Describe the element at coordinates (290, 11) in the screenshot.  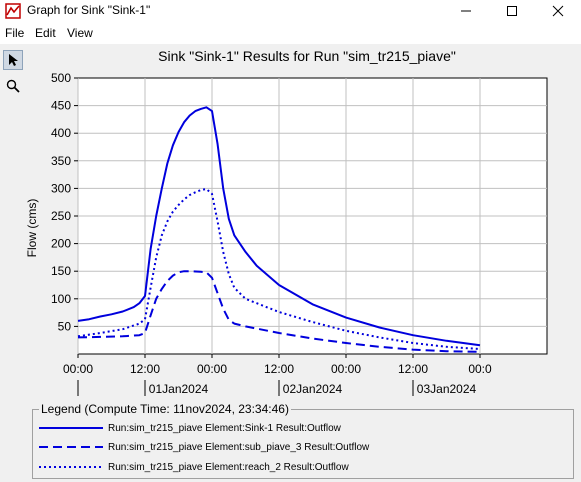
I see `window-titlebar: Graph for Sink "Sink-1"` at that location.